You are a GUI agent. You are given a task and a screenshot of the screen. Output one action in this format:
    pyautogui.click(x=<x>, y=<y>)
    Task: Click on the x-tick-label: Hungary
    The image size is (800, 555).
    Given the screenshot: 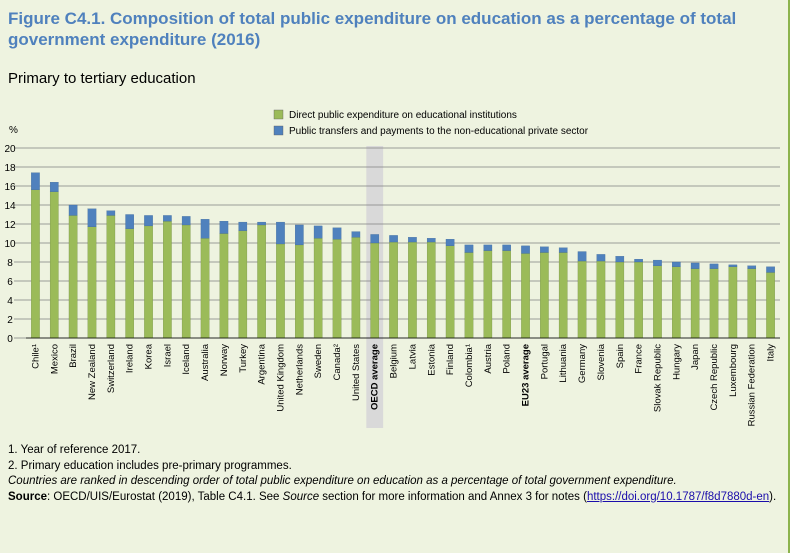 What is the action you would take?
    pyautogui.click(x=676, y=362)
    